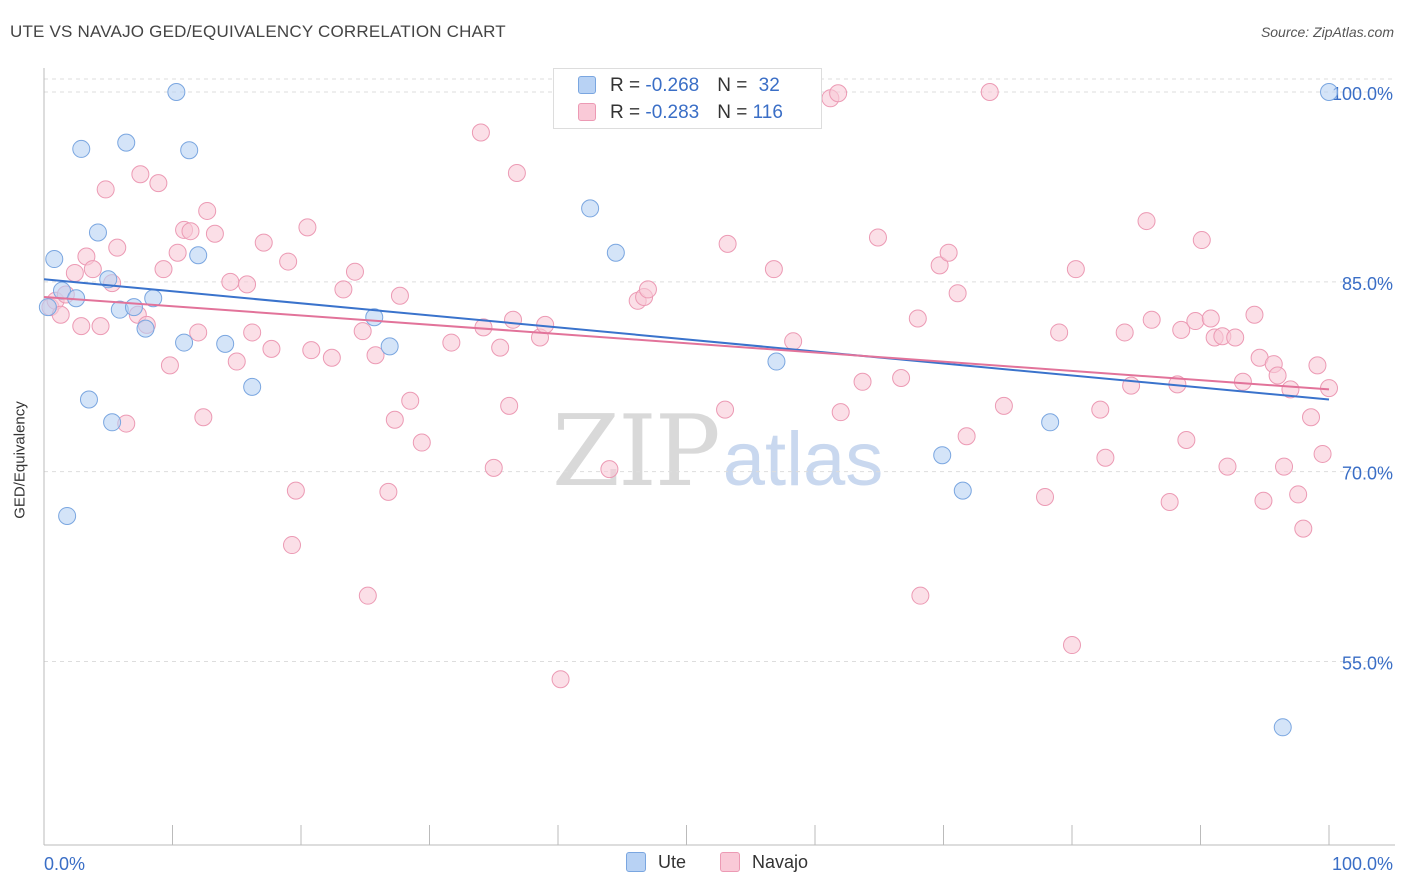  Describe the element at coordinates (672, 112) in the screenshot. I see `navajo-r-value: -0.283` at that location.